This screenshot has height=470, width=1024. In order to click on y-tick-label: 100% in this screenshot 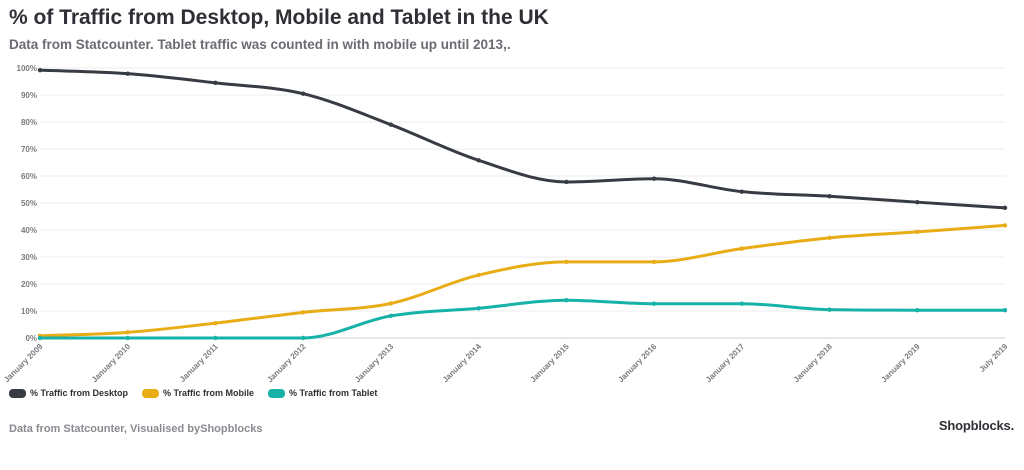, I will do `click(27, 68)`.